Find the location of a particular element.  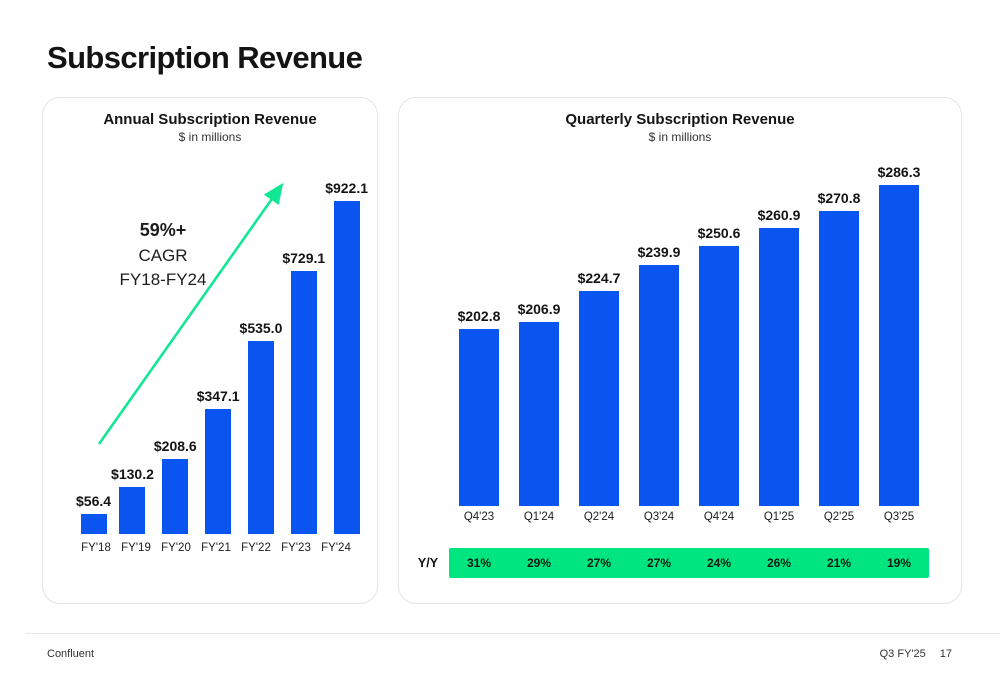

footer-meta: Q3 FY'25 17 is located at coordinates (916, 654).